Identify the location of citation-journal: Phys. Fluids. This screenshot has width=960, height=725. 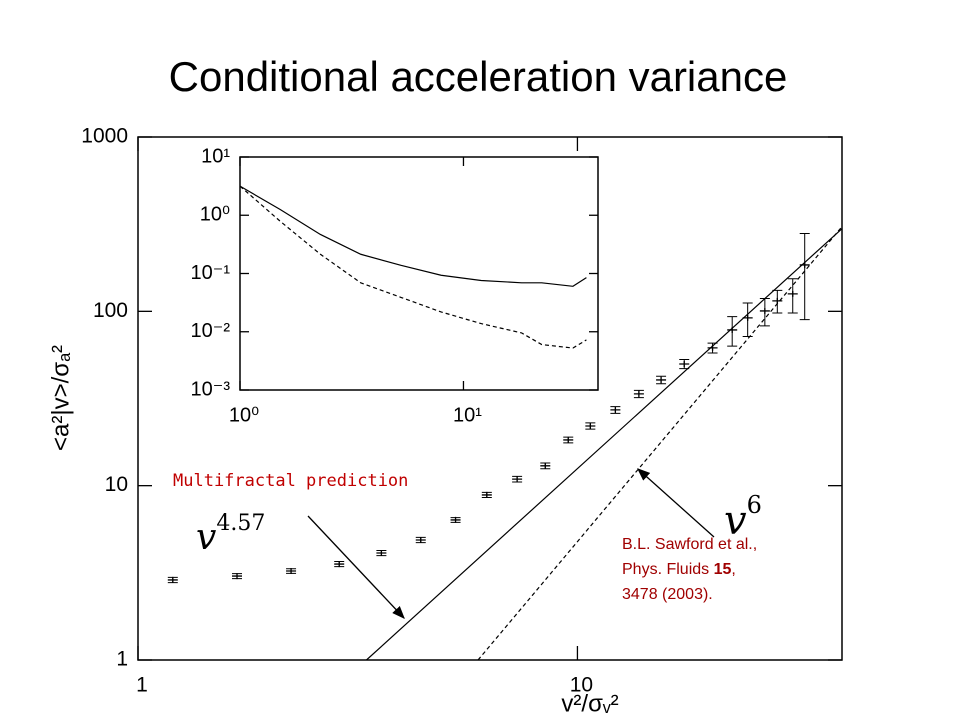
(668, 569).